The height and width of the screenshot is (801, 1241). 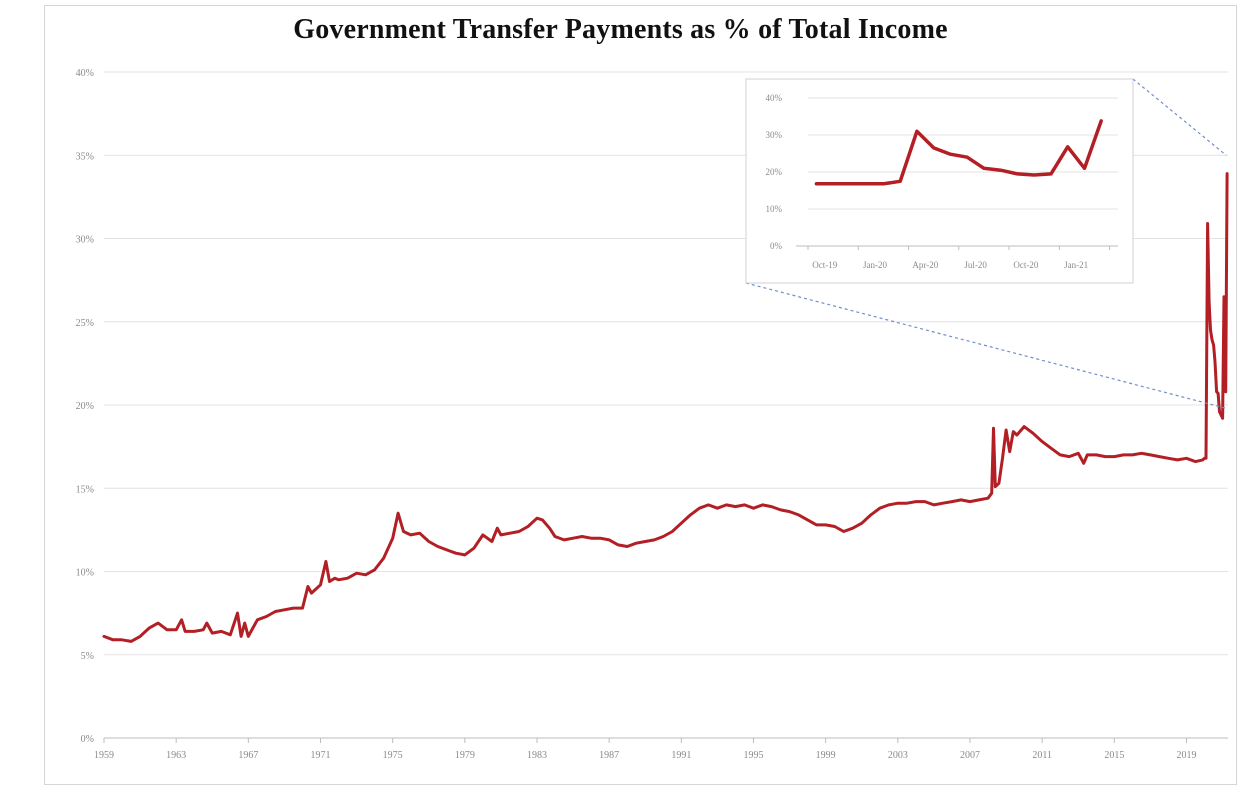 What do you see at coordinates (87, 739) in the screenshot?
I see `y-tick-label: 0%` at bounding box center [87, 739].